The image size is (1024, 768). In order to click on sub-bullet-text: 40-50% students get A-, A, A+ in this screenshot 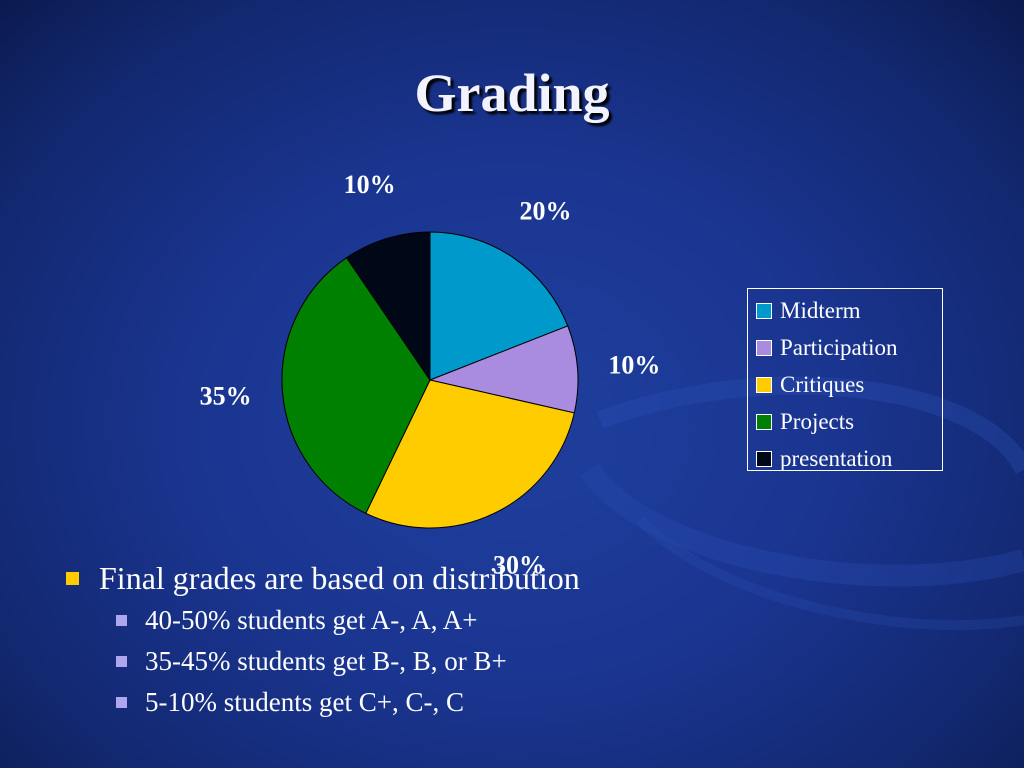, I will do `click(311, 620)`.